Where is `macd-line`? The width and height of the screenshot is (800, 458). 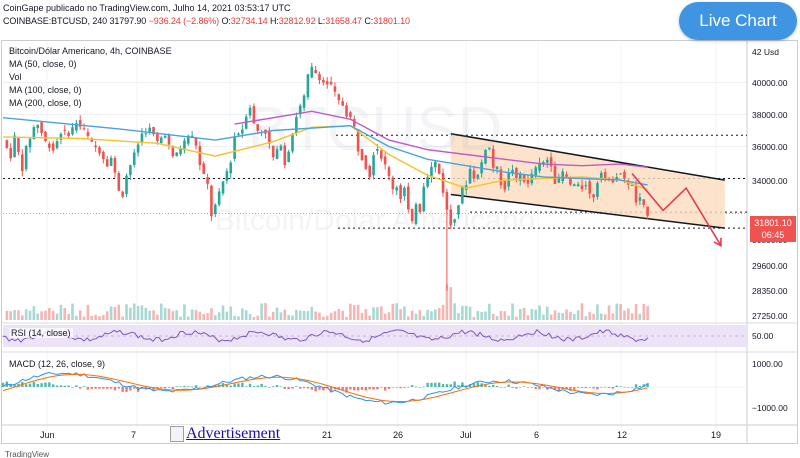 macd-line is located at coordinates (325, 388).